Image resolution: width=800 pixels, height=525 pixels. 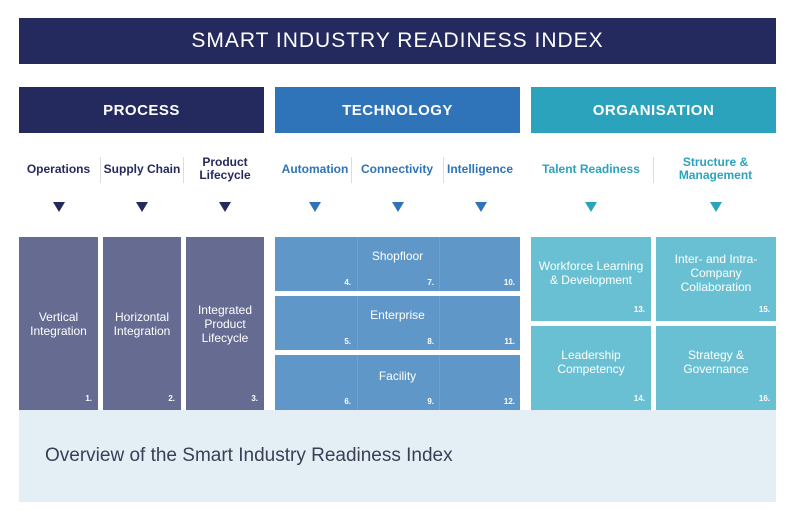 I want to click on area-enterprise: 5. 8. 11. Enterprise, so click(x=397, y=323).